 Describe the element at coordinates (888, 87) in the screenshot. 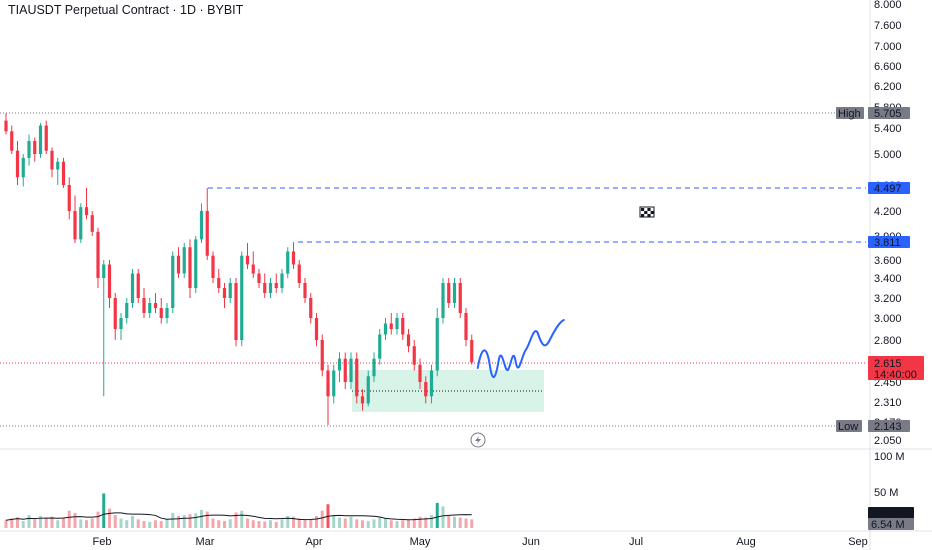

I see `price-axis-tick: 6.200` at that location.